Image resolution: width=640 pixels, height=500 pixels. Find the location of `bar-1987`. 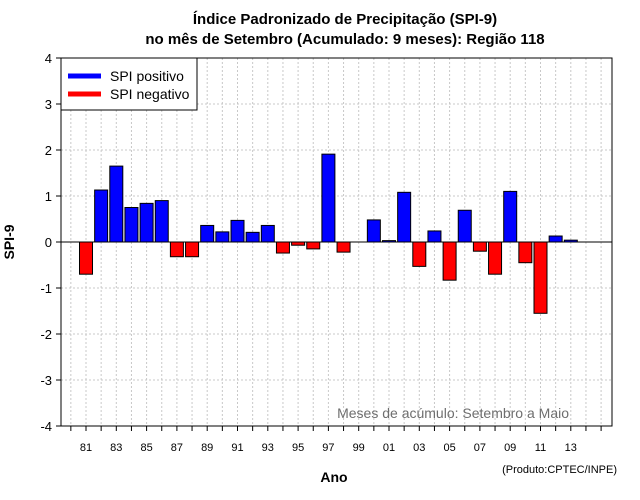

bar-1987 is located at coordinates (176, 249).